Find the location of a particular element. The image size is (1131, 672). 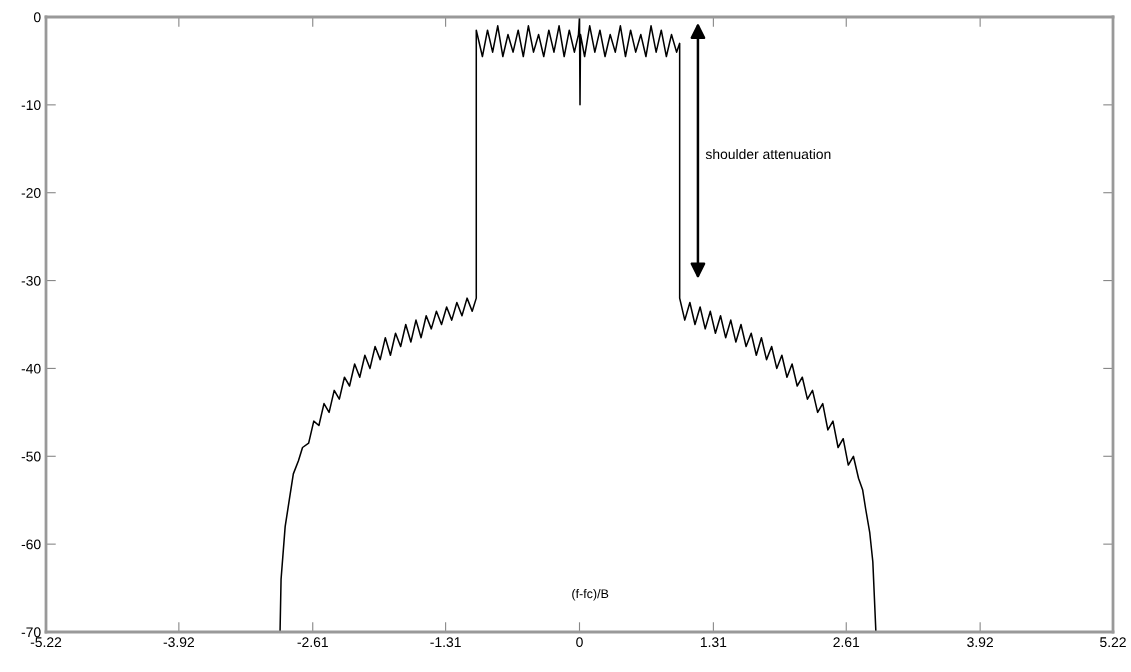

x-tick-label: -5.22 is located at coordinates (46, 642).